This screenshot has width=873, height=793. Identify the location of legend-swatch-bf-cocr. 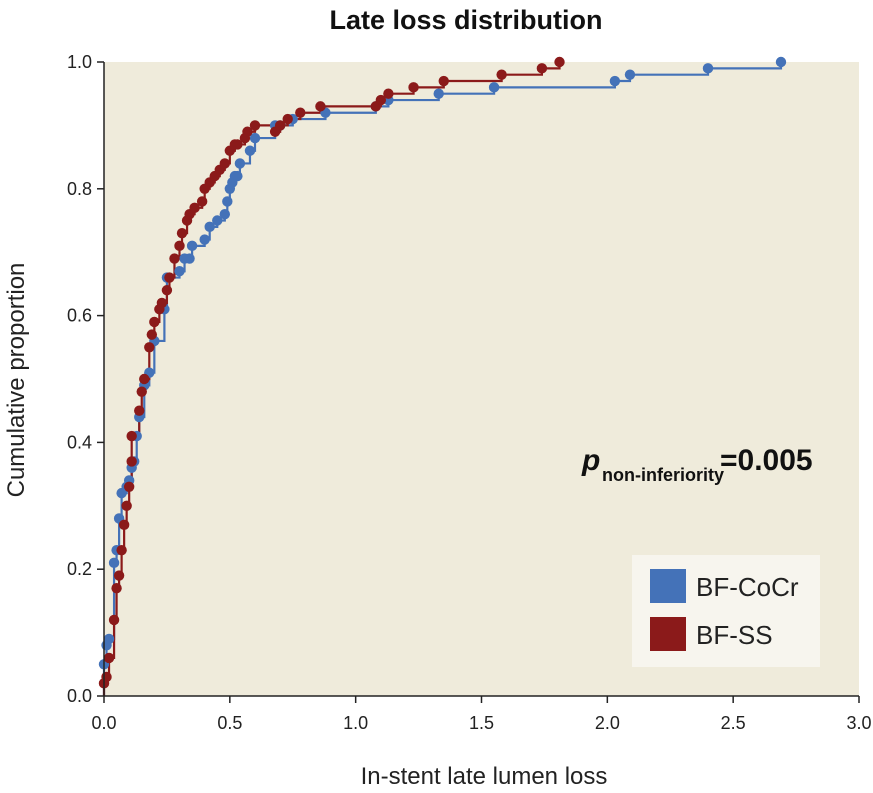
(668, 586).